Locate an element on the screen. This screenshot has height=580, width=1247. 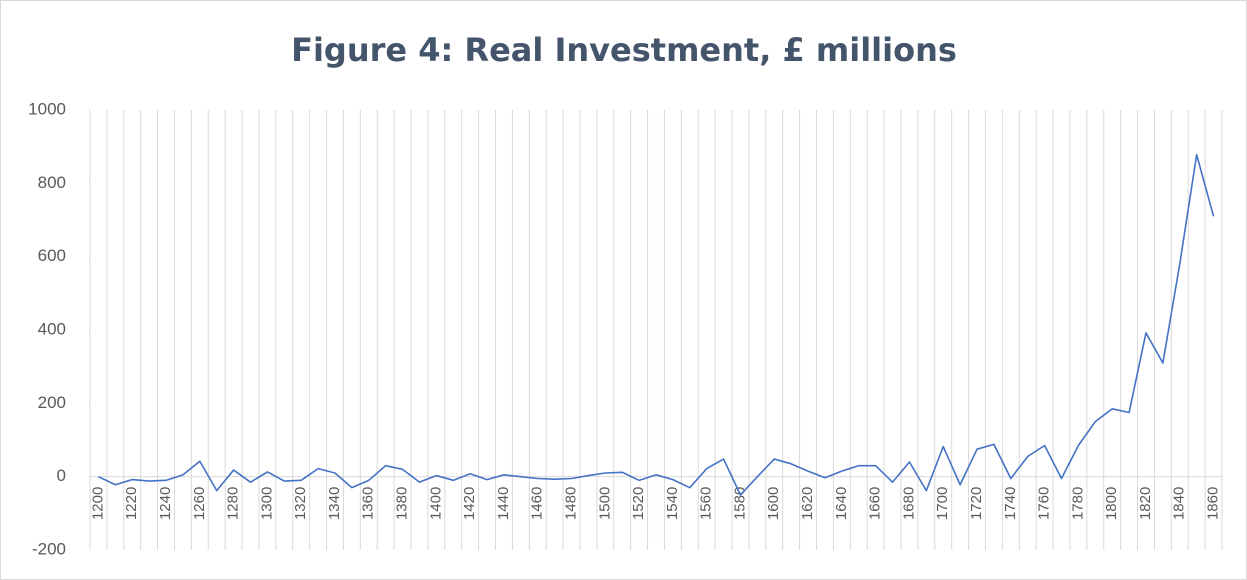
x-tick-label: 1220 is located at coordinates (131, 503).